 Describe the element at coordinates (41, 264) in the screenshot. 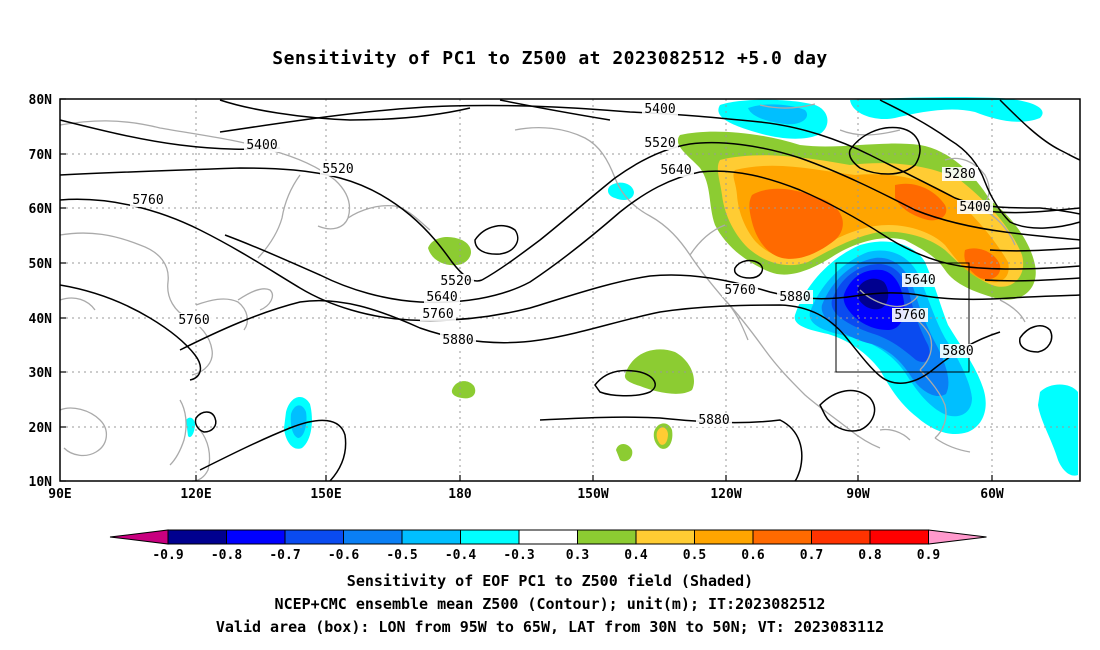

I see `lat-label: 50N` at that location.